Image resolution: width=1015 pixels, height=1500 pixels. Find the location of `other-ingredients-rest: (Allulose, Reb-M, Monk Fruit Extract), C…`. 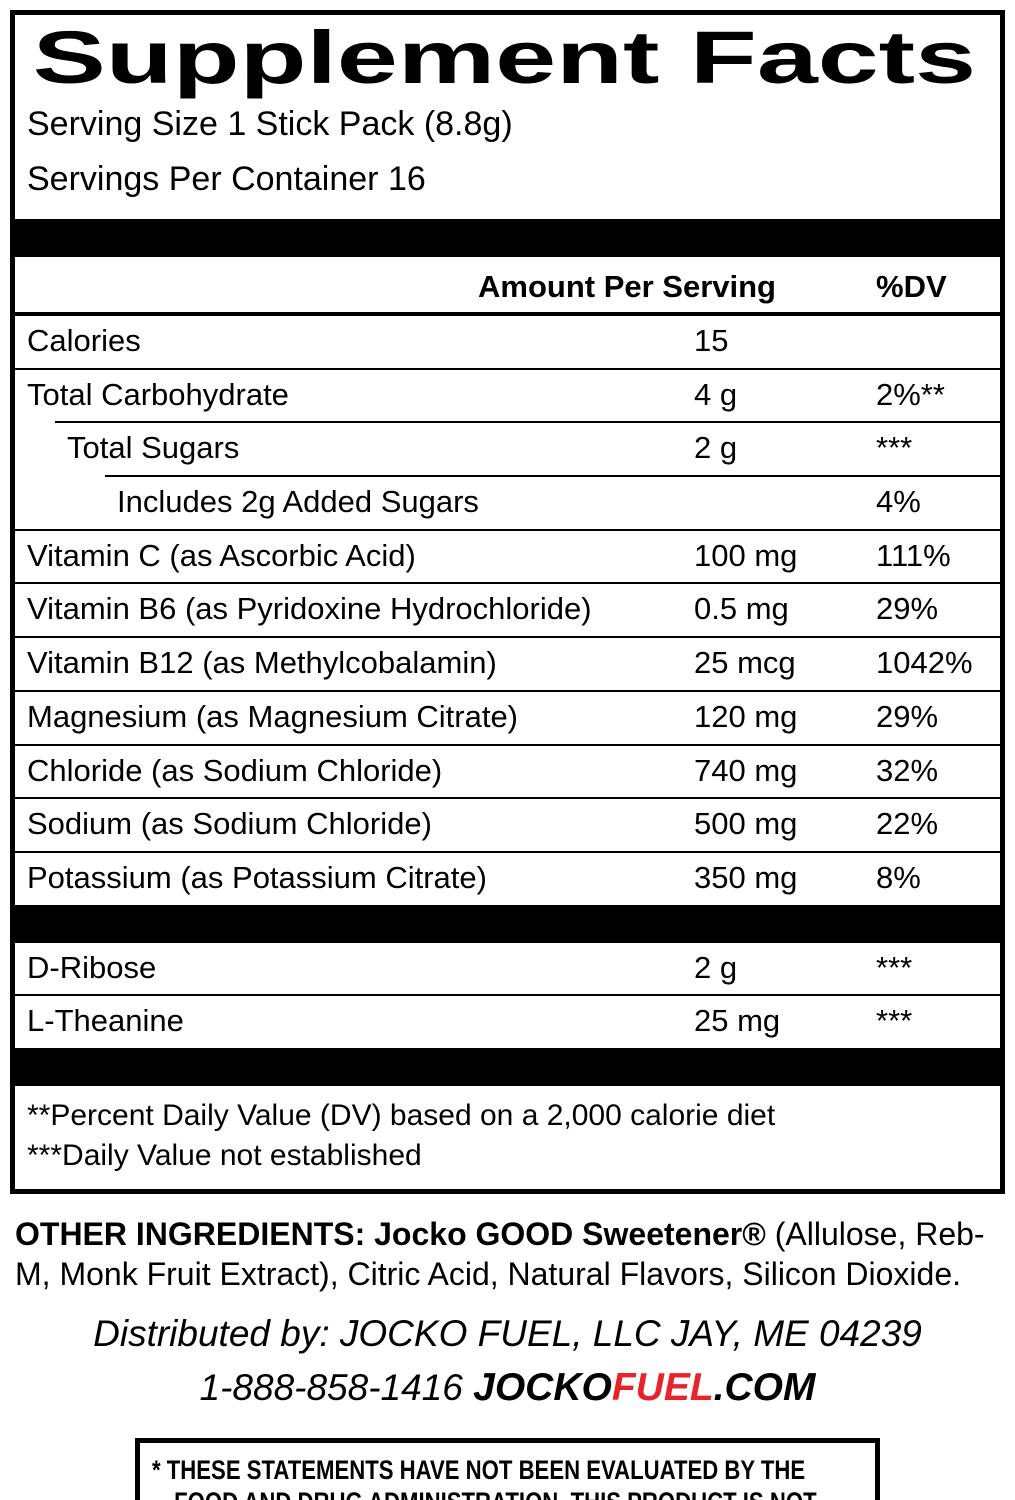

other-ingredients-rest: (Allulose, Reb-M, Monk Fruit Extract), C… is located at coordinates (500, 1254).